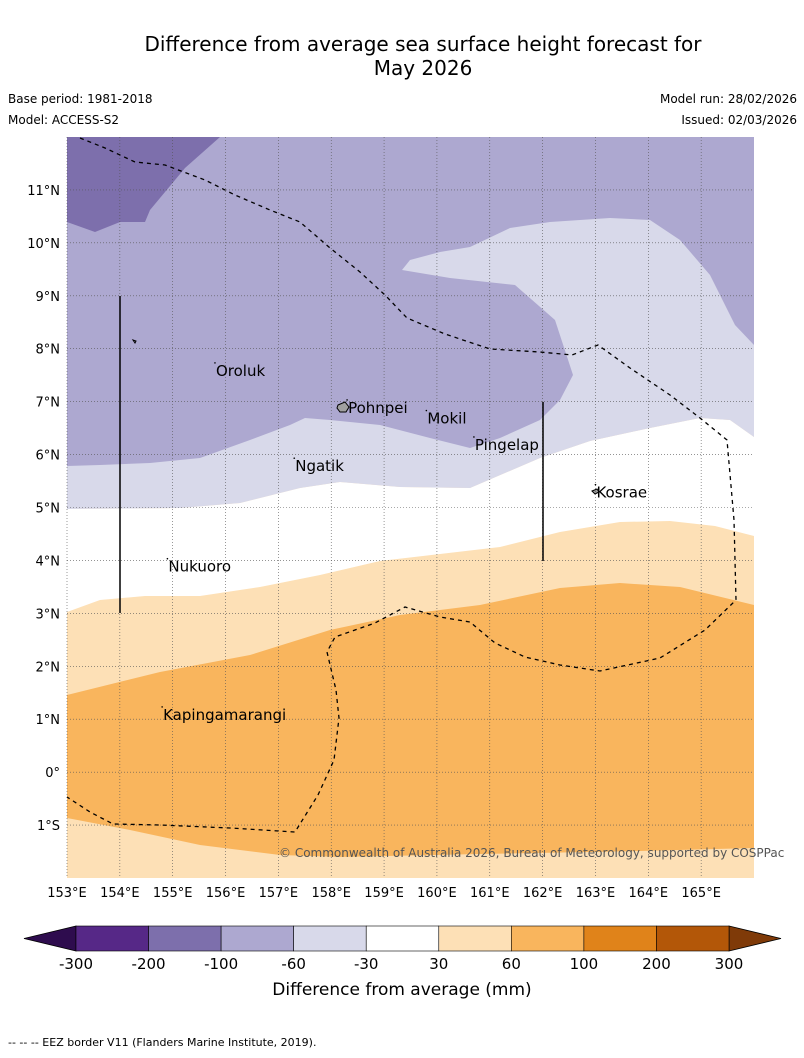 The height and width of the screenshot is (1058, 804). I want to click on colorbar-tick-label: 200, so click(656, 964).